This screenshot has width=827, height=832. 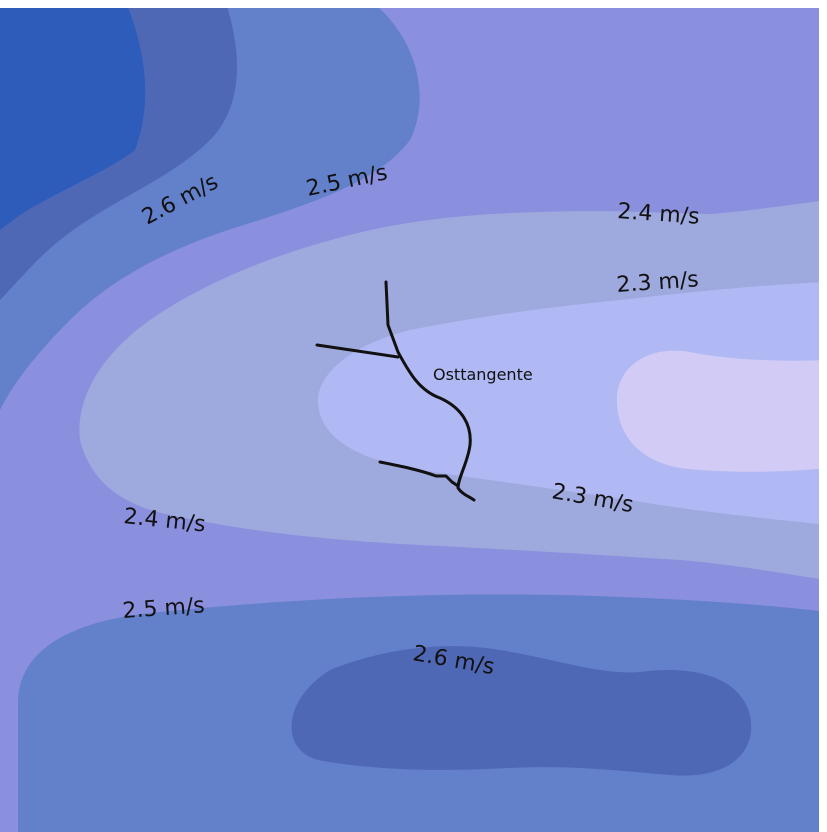 What do you see at coordinates (823, 416) in the screenshot?
I see `frame-right` at bounding box center [823, 416].